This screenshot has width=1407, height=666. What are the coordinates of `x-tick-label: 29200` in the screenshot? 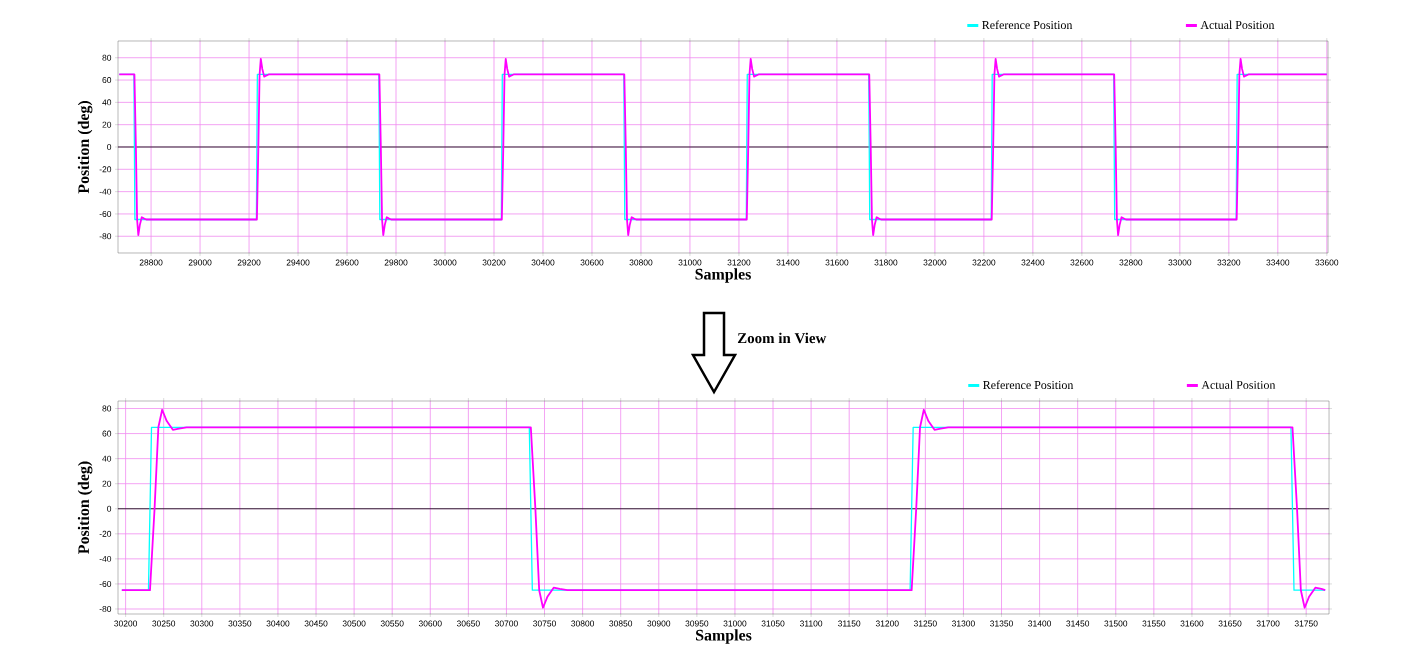 It's located at (249, 262).